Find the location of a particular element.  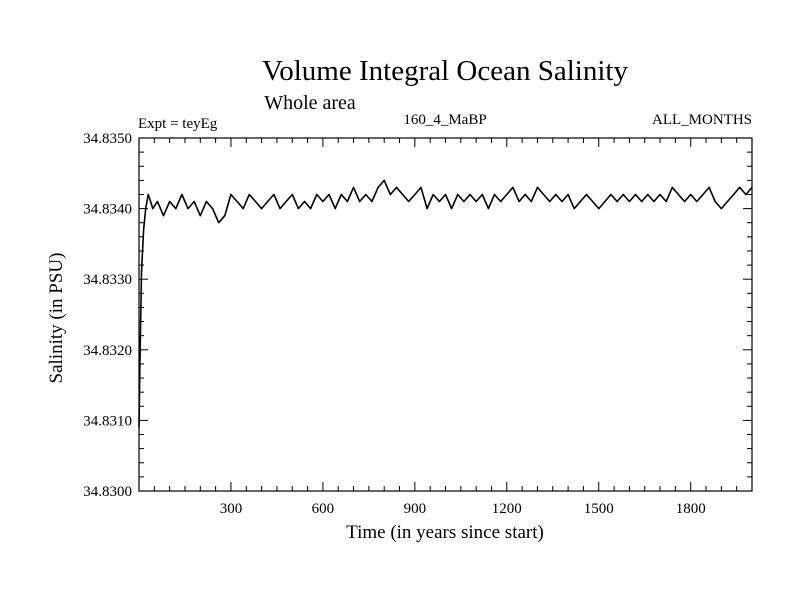

months-label: ALL_MONTHS is located at coordinates (702, 120).